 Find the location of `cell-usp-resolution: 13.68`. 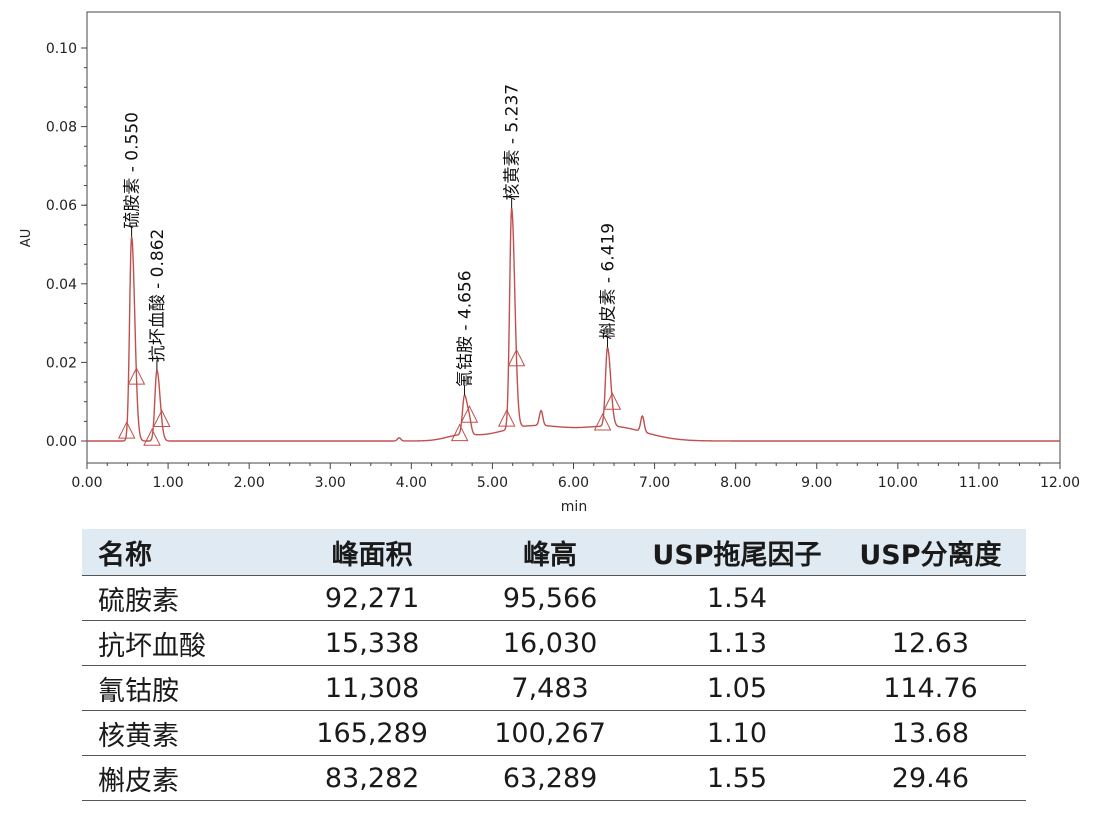

cell-usp-resolution: 13.68 is located at coordinates (930, 733).